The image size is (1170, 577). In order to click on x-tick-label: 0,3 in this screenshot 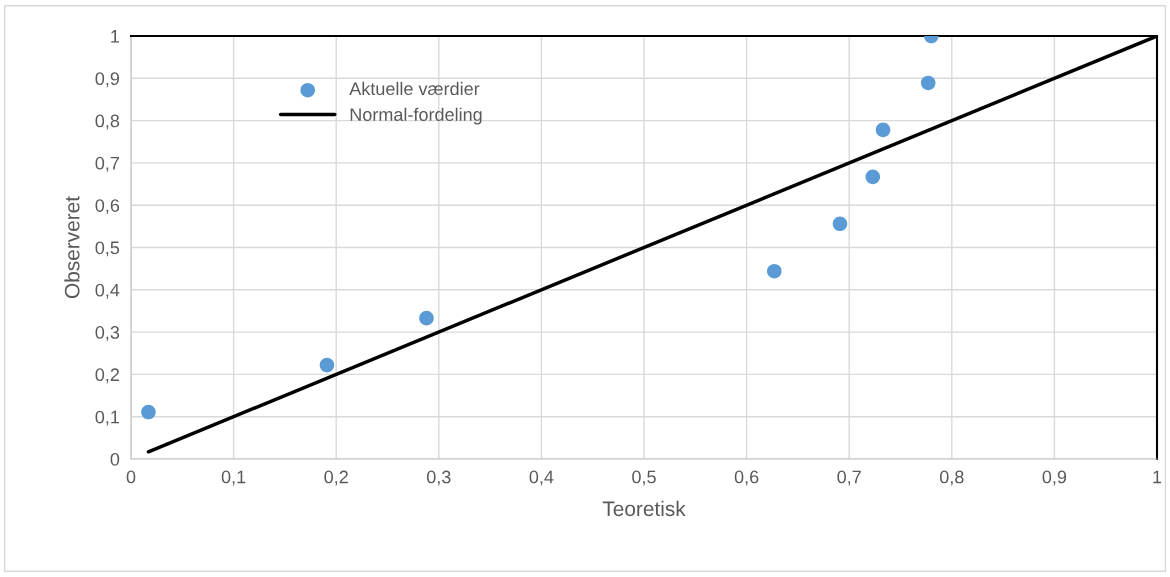, I will do `click(438, 478)`.